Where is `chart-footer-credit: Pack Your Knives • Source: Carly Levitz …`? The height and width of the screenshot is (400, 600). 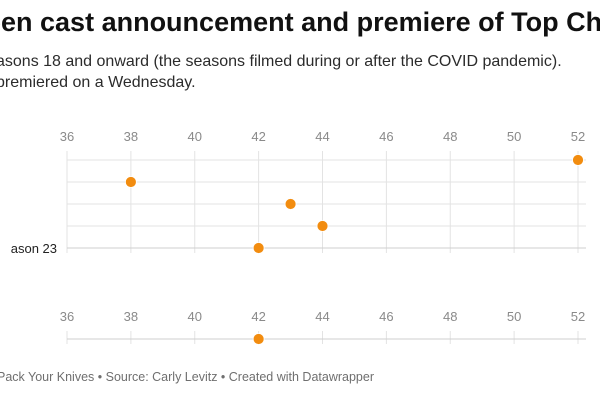 chart-footer-credit: Pack Your Knives • Source: Carly Levitz … is located at coordinates (187, 377).